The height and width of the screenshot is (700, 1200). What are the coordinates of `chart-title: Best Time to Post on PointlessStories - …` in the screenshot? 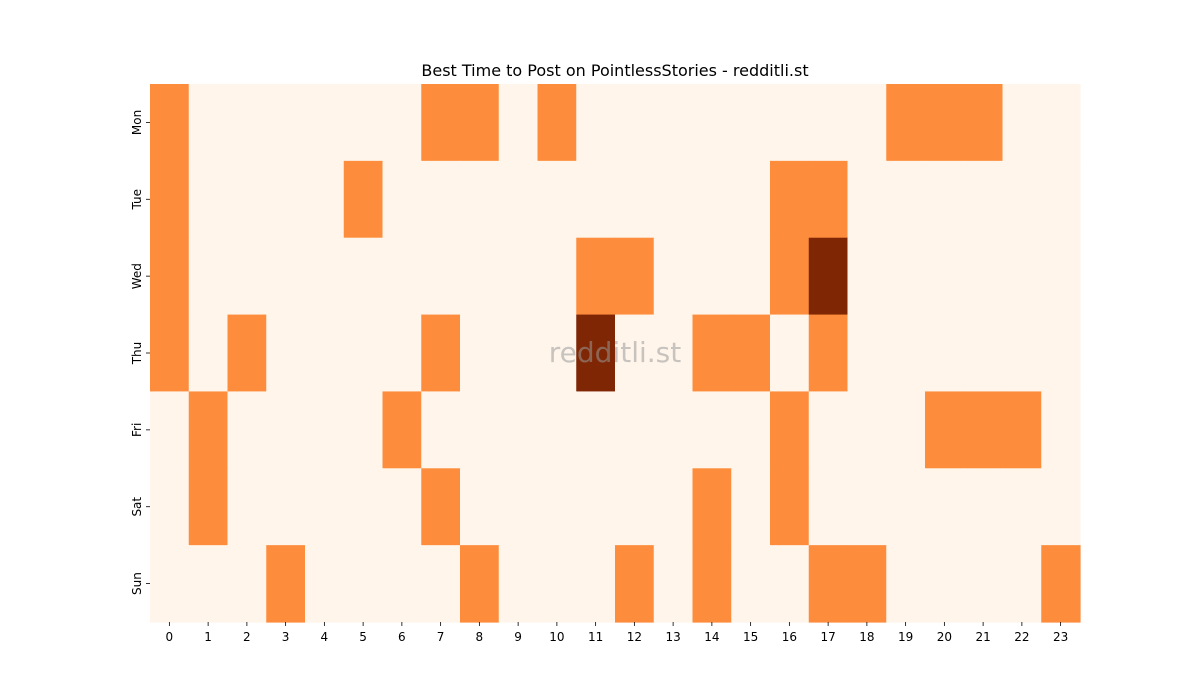 It's located at (614, 70).